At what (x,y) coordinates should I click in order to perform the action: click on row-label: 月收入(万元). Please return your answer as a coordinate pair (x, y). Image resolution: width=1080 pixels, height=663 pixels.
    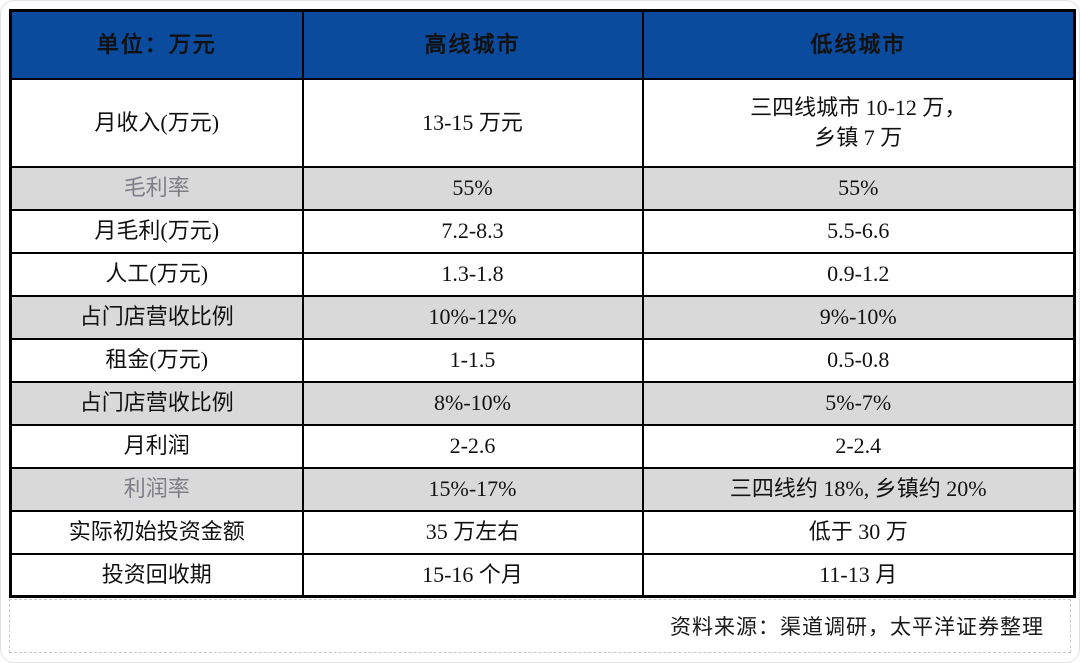
    Looking at the image, I should click on (156, 122).